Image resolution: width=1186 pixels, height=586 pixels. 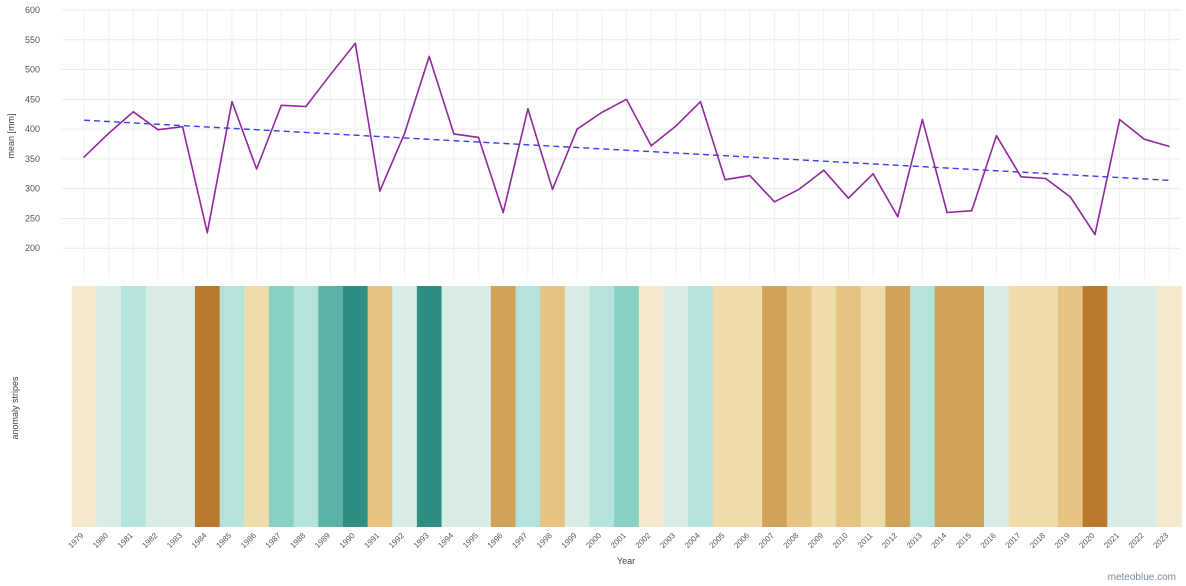 What do you see at coordinates (692, 540) in the screenshot?
I see `x-tick-label: 2004` at bounding box center [692, 540].